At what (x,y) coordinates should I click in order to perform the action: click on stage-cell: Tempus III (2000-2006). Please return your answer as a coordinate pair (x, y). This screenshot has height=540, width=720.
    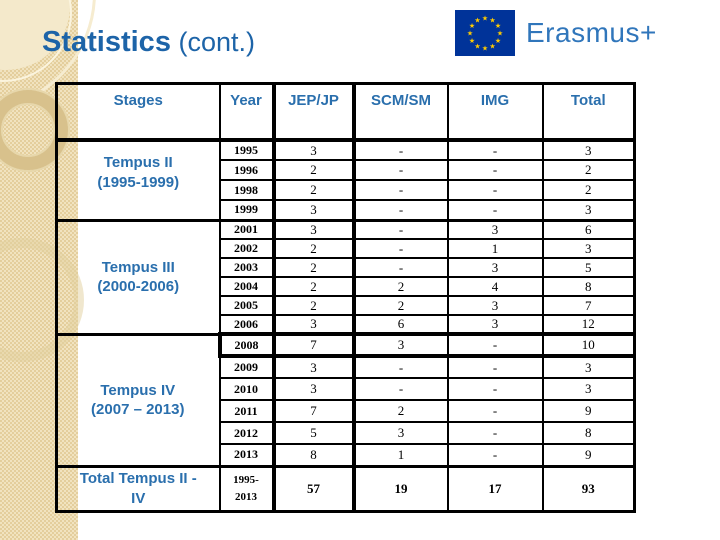
    Looking at the image, I should click on (138, 276).